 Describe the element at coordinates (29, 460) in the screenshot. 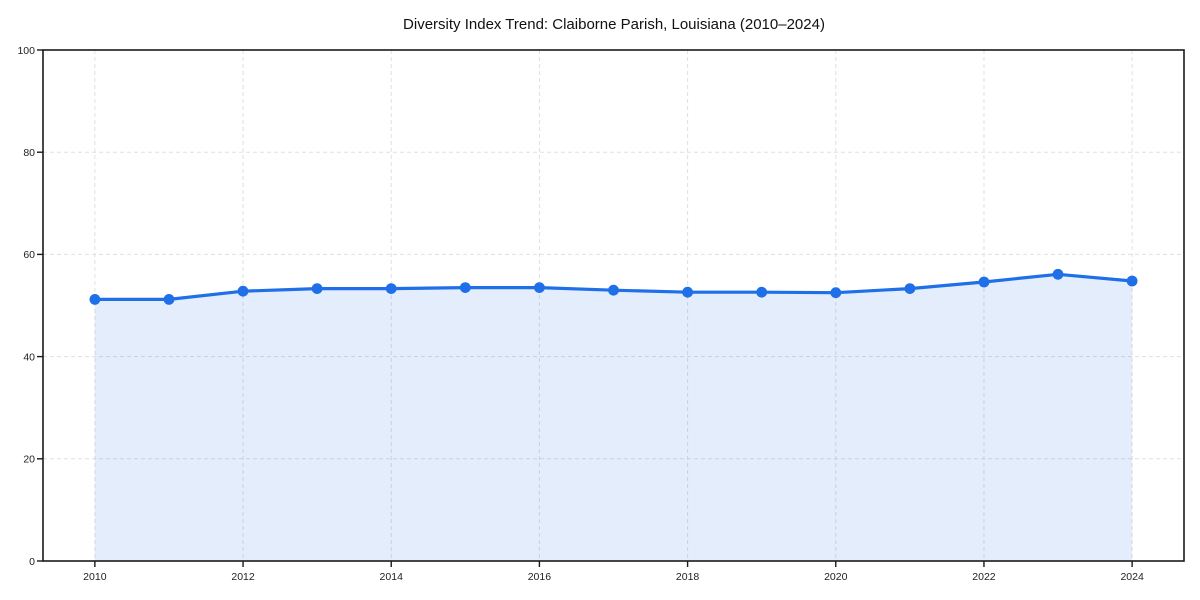

I see `y-tick-label: 20` at that location.